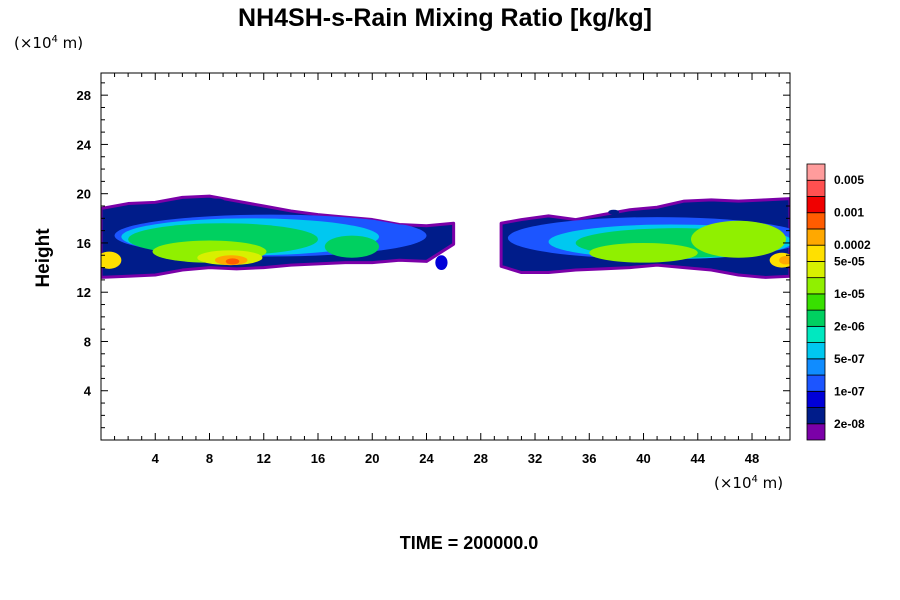 The height and width of the screenshot is (600, 900). I want to click on y-axis-label: Height, so click(43, 258).